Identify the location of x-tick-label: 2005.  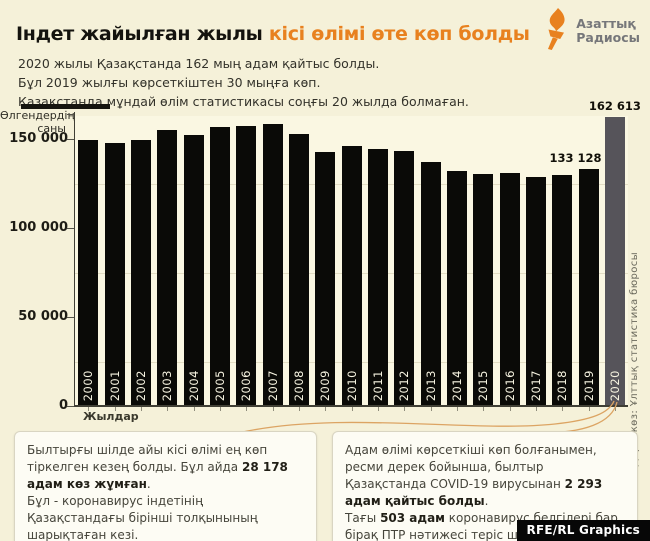
(219, 385).